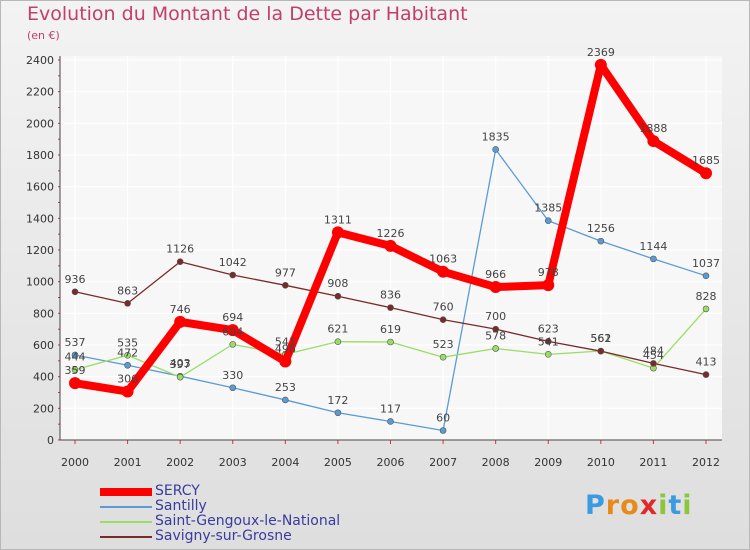 This screenshot has height=550, width=750. What do you see at coordinates (40, 155) in the screenshot?
I see `y-tick-label: 1800` at bounding box center [40, 155].